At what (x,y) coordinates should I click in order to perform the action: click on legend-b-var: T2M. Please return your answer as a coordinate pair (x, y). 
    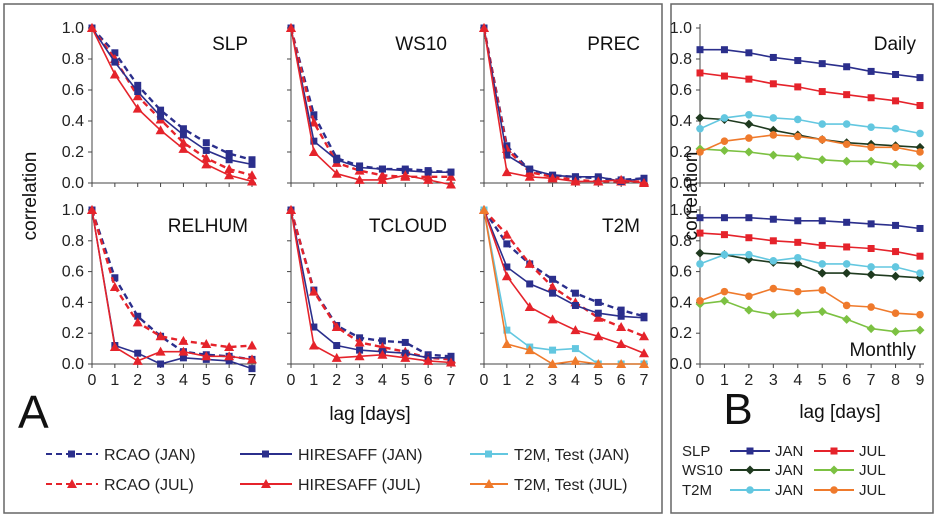
    Looking at the image, I should click on (697, 490).